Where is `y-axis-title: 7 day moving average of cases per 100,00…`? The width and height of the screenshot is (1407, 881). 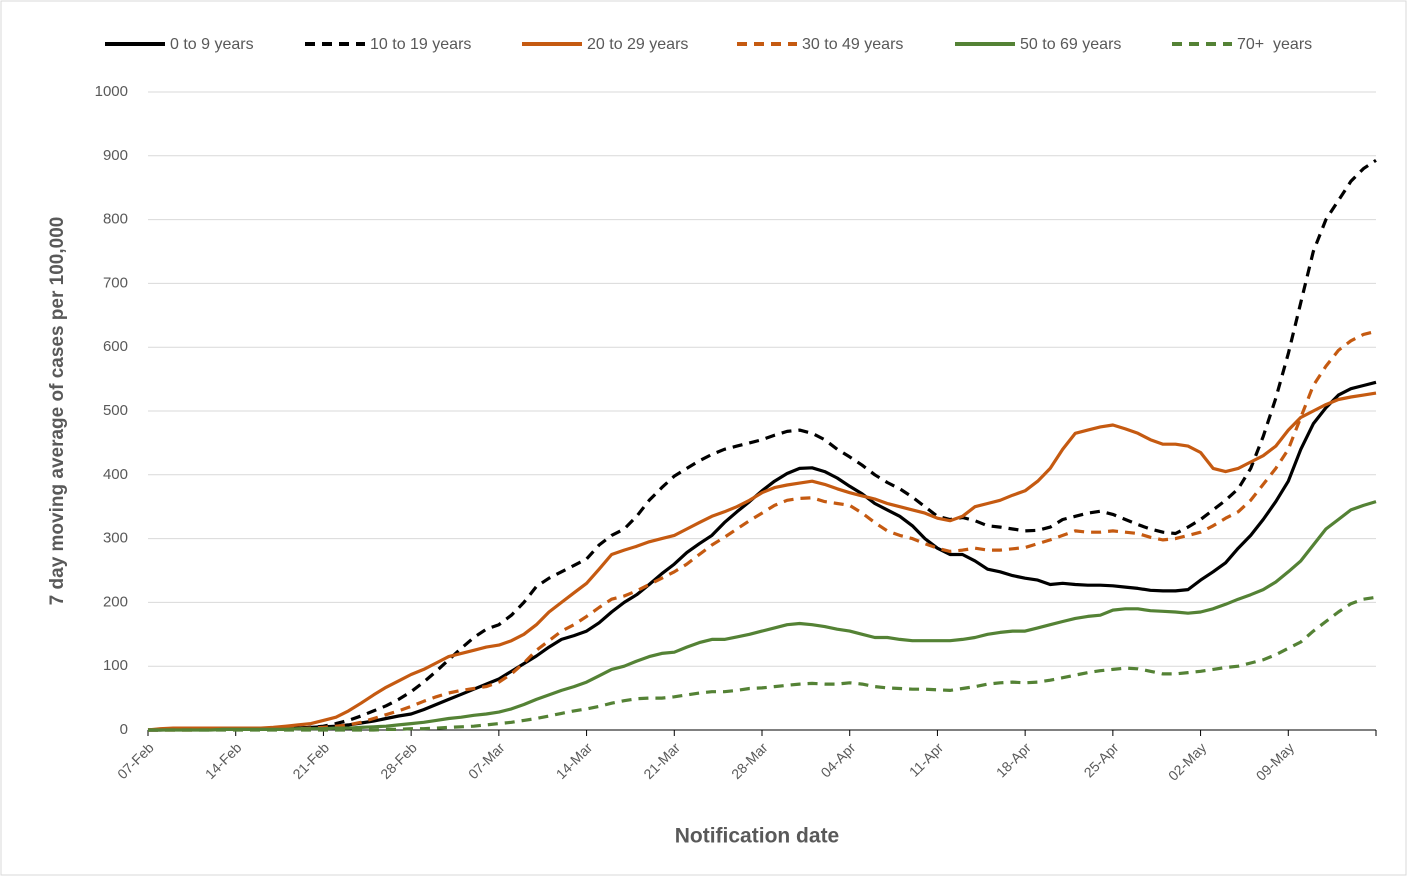
y-axis-title: 7 day moving average of cases per 100,00… is located at coordinates (57, 411).